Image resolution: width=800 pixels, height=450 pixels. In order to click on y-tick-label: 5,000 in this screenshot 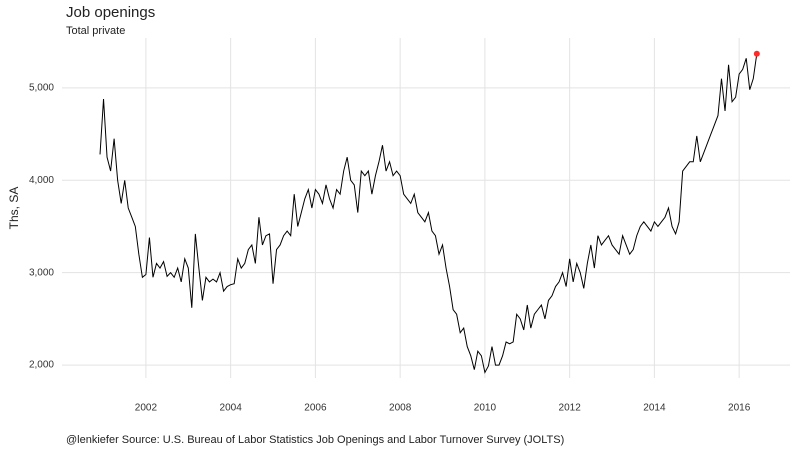, I will do `click(41, 88)`.